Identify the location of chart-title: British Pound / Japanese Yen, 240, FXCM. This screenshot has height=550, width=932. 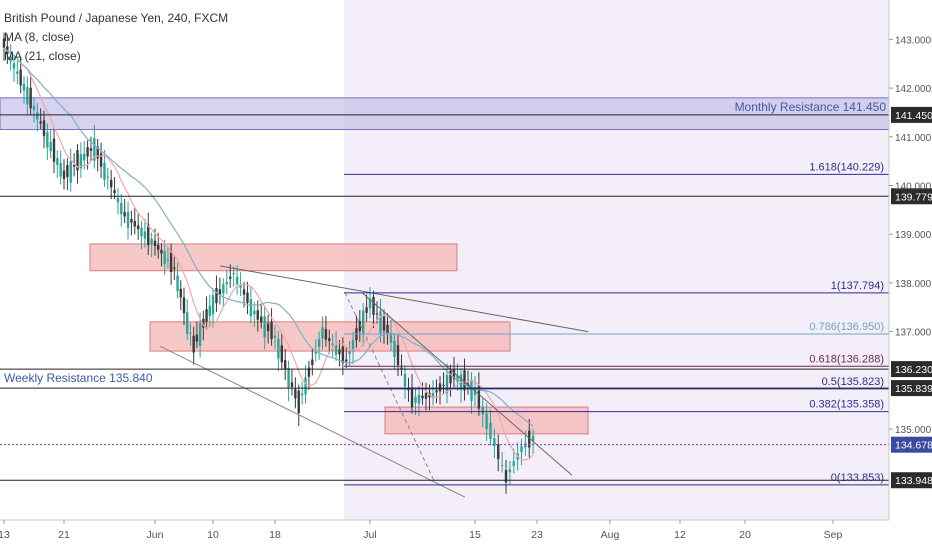
(116, 18).